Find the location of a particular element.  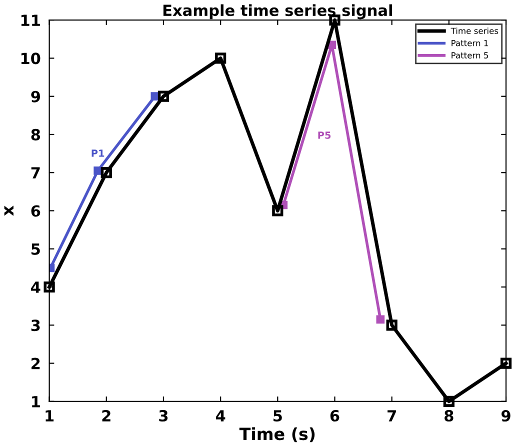

x-tick-label: 8 is located at coordinates (449, 416).